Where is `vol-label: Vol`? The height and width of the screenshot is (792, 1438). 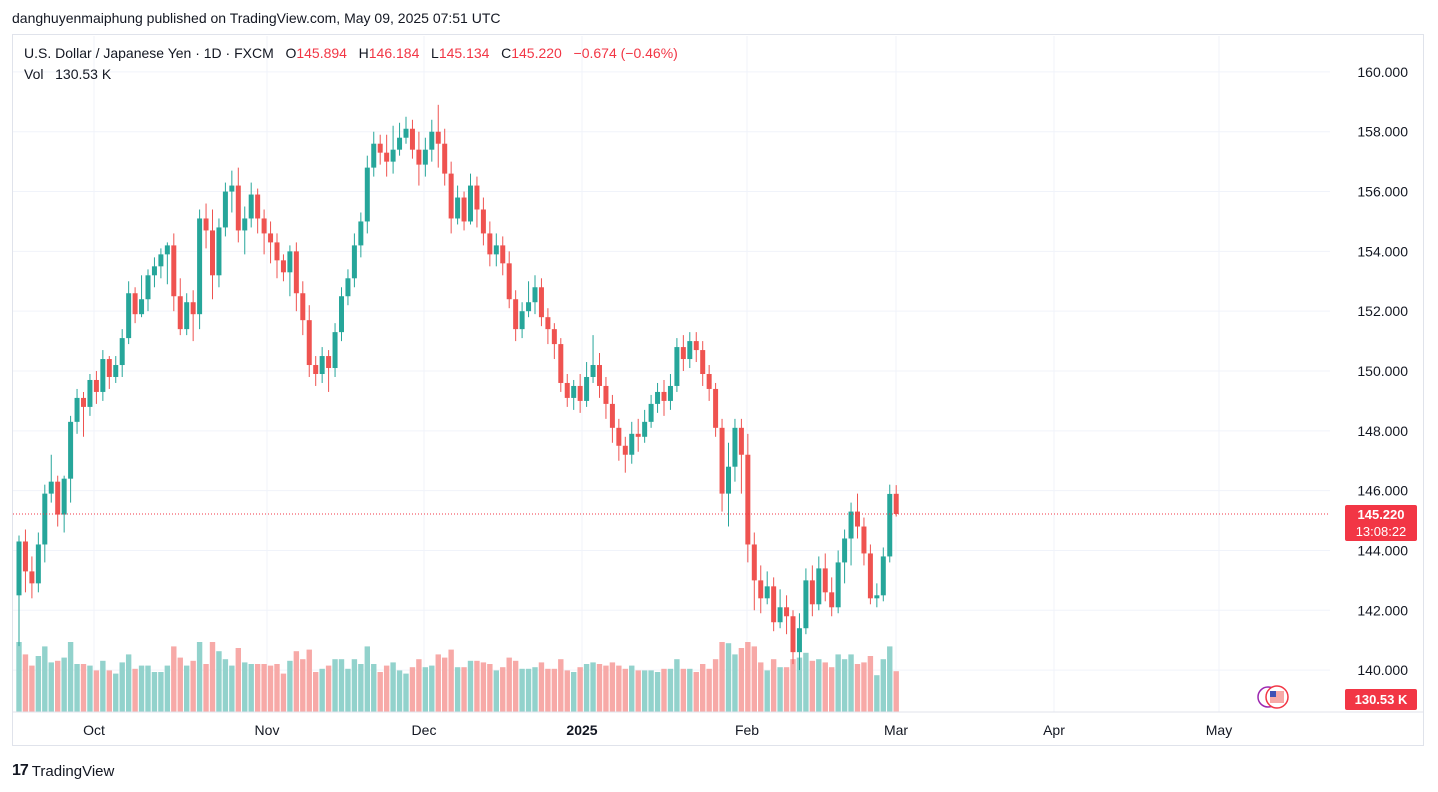
vol-label: Vol is located at coordinates (34, 74).